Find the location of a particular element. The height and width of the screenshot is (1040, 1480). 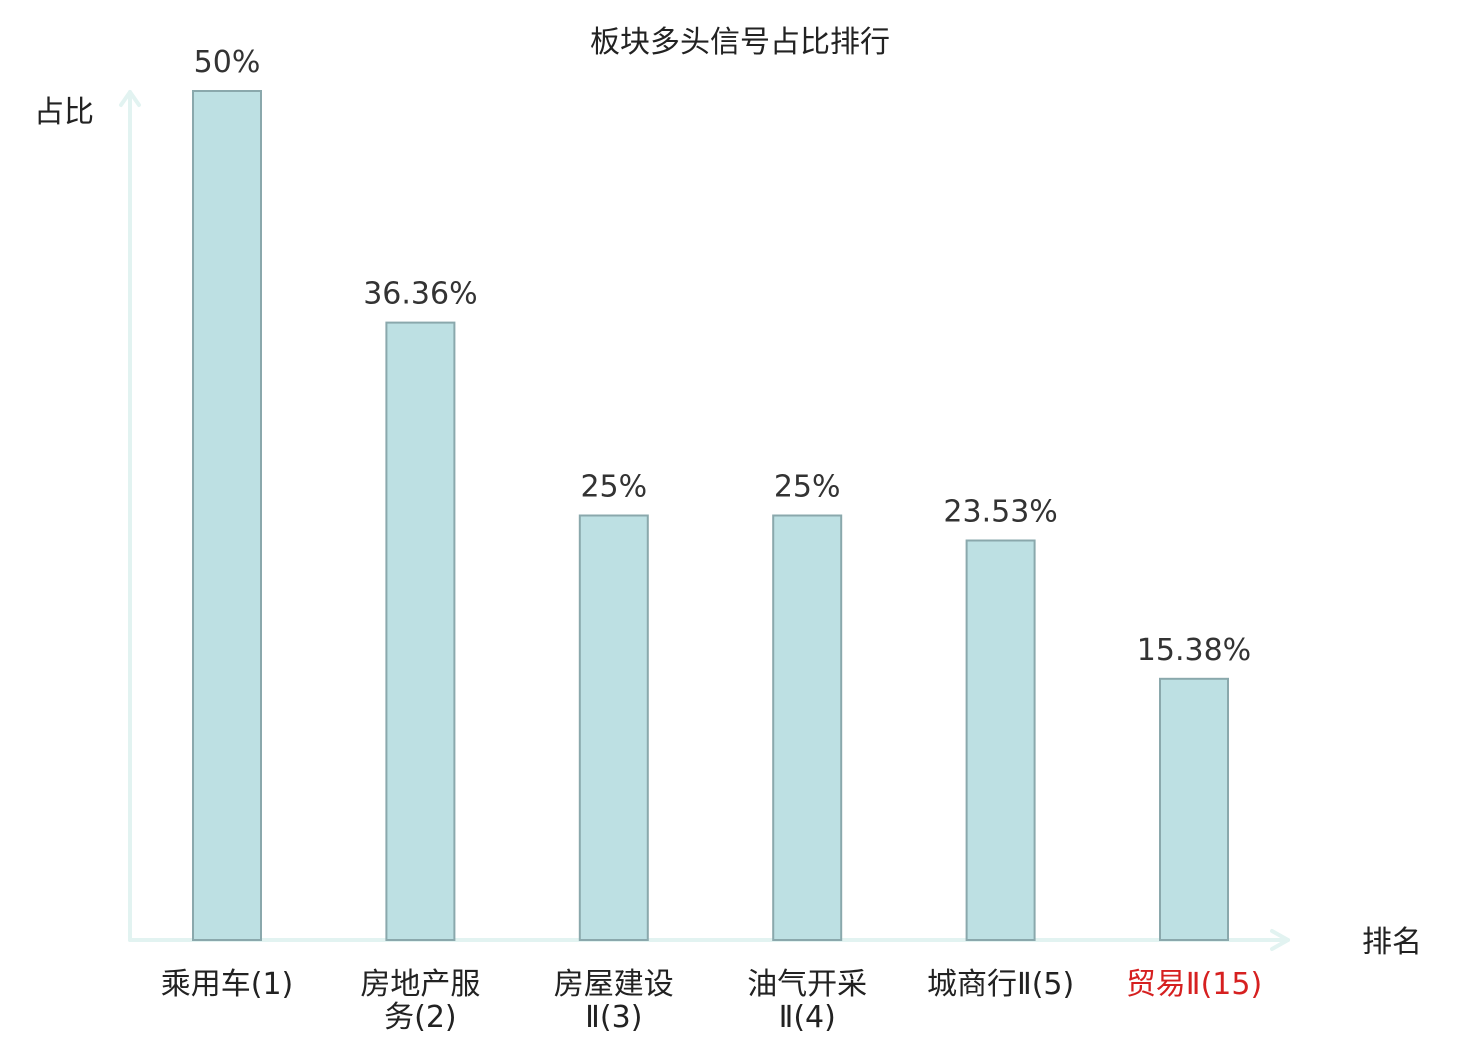

x-tick-label-line: 房地产服 is located at coordinates (420, 984).